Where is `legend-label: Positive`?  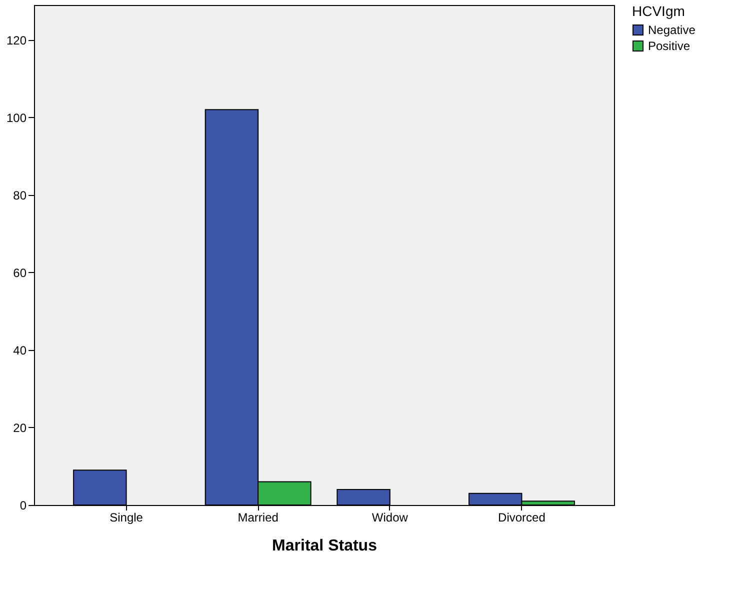
legend-label: Positive is located at coordinates (669, 46).